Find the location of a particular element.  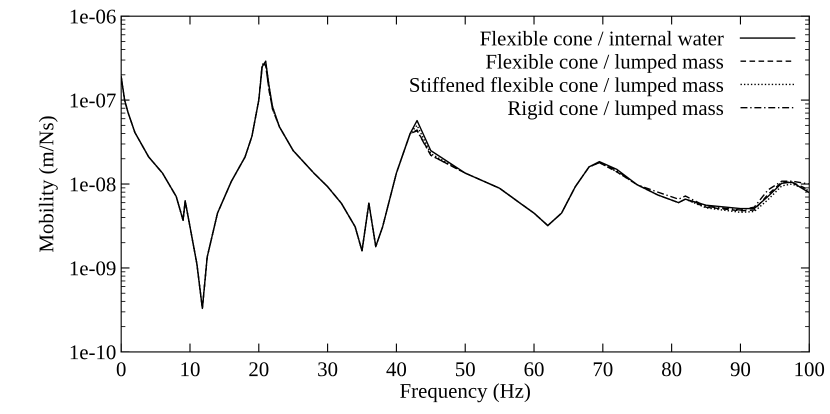

y-tick-label: 1e-07 is located at coordinates (93, 100).